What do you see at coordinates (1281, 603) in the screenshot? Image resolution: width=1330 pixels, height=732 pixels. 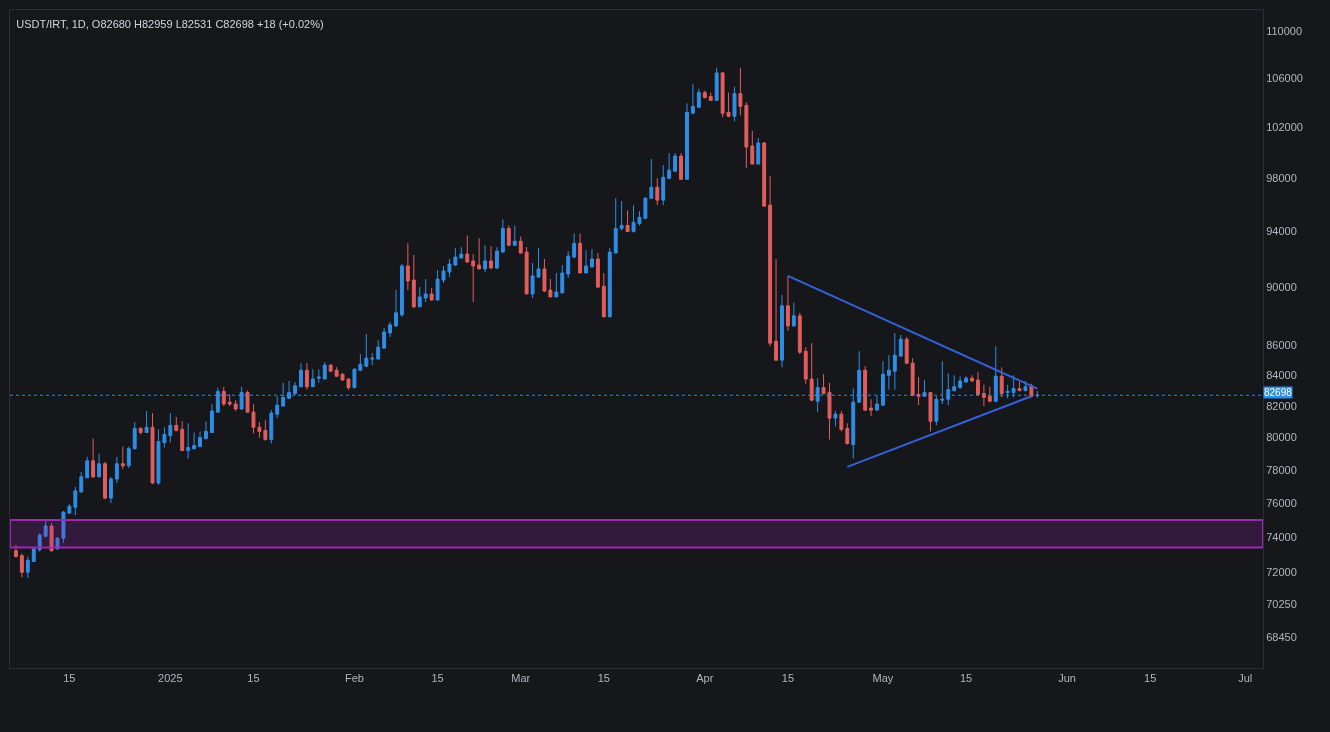 I see `y-tick-label: 70250` at bounding box center [1281, 603].